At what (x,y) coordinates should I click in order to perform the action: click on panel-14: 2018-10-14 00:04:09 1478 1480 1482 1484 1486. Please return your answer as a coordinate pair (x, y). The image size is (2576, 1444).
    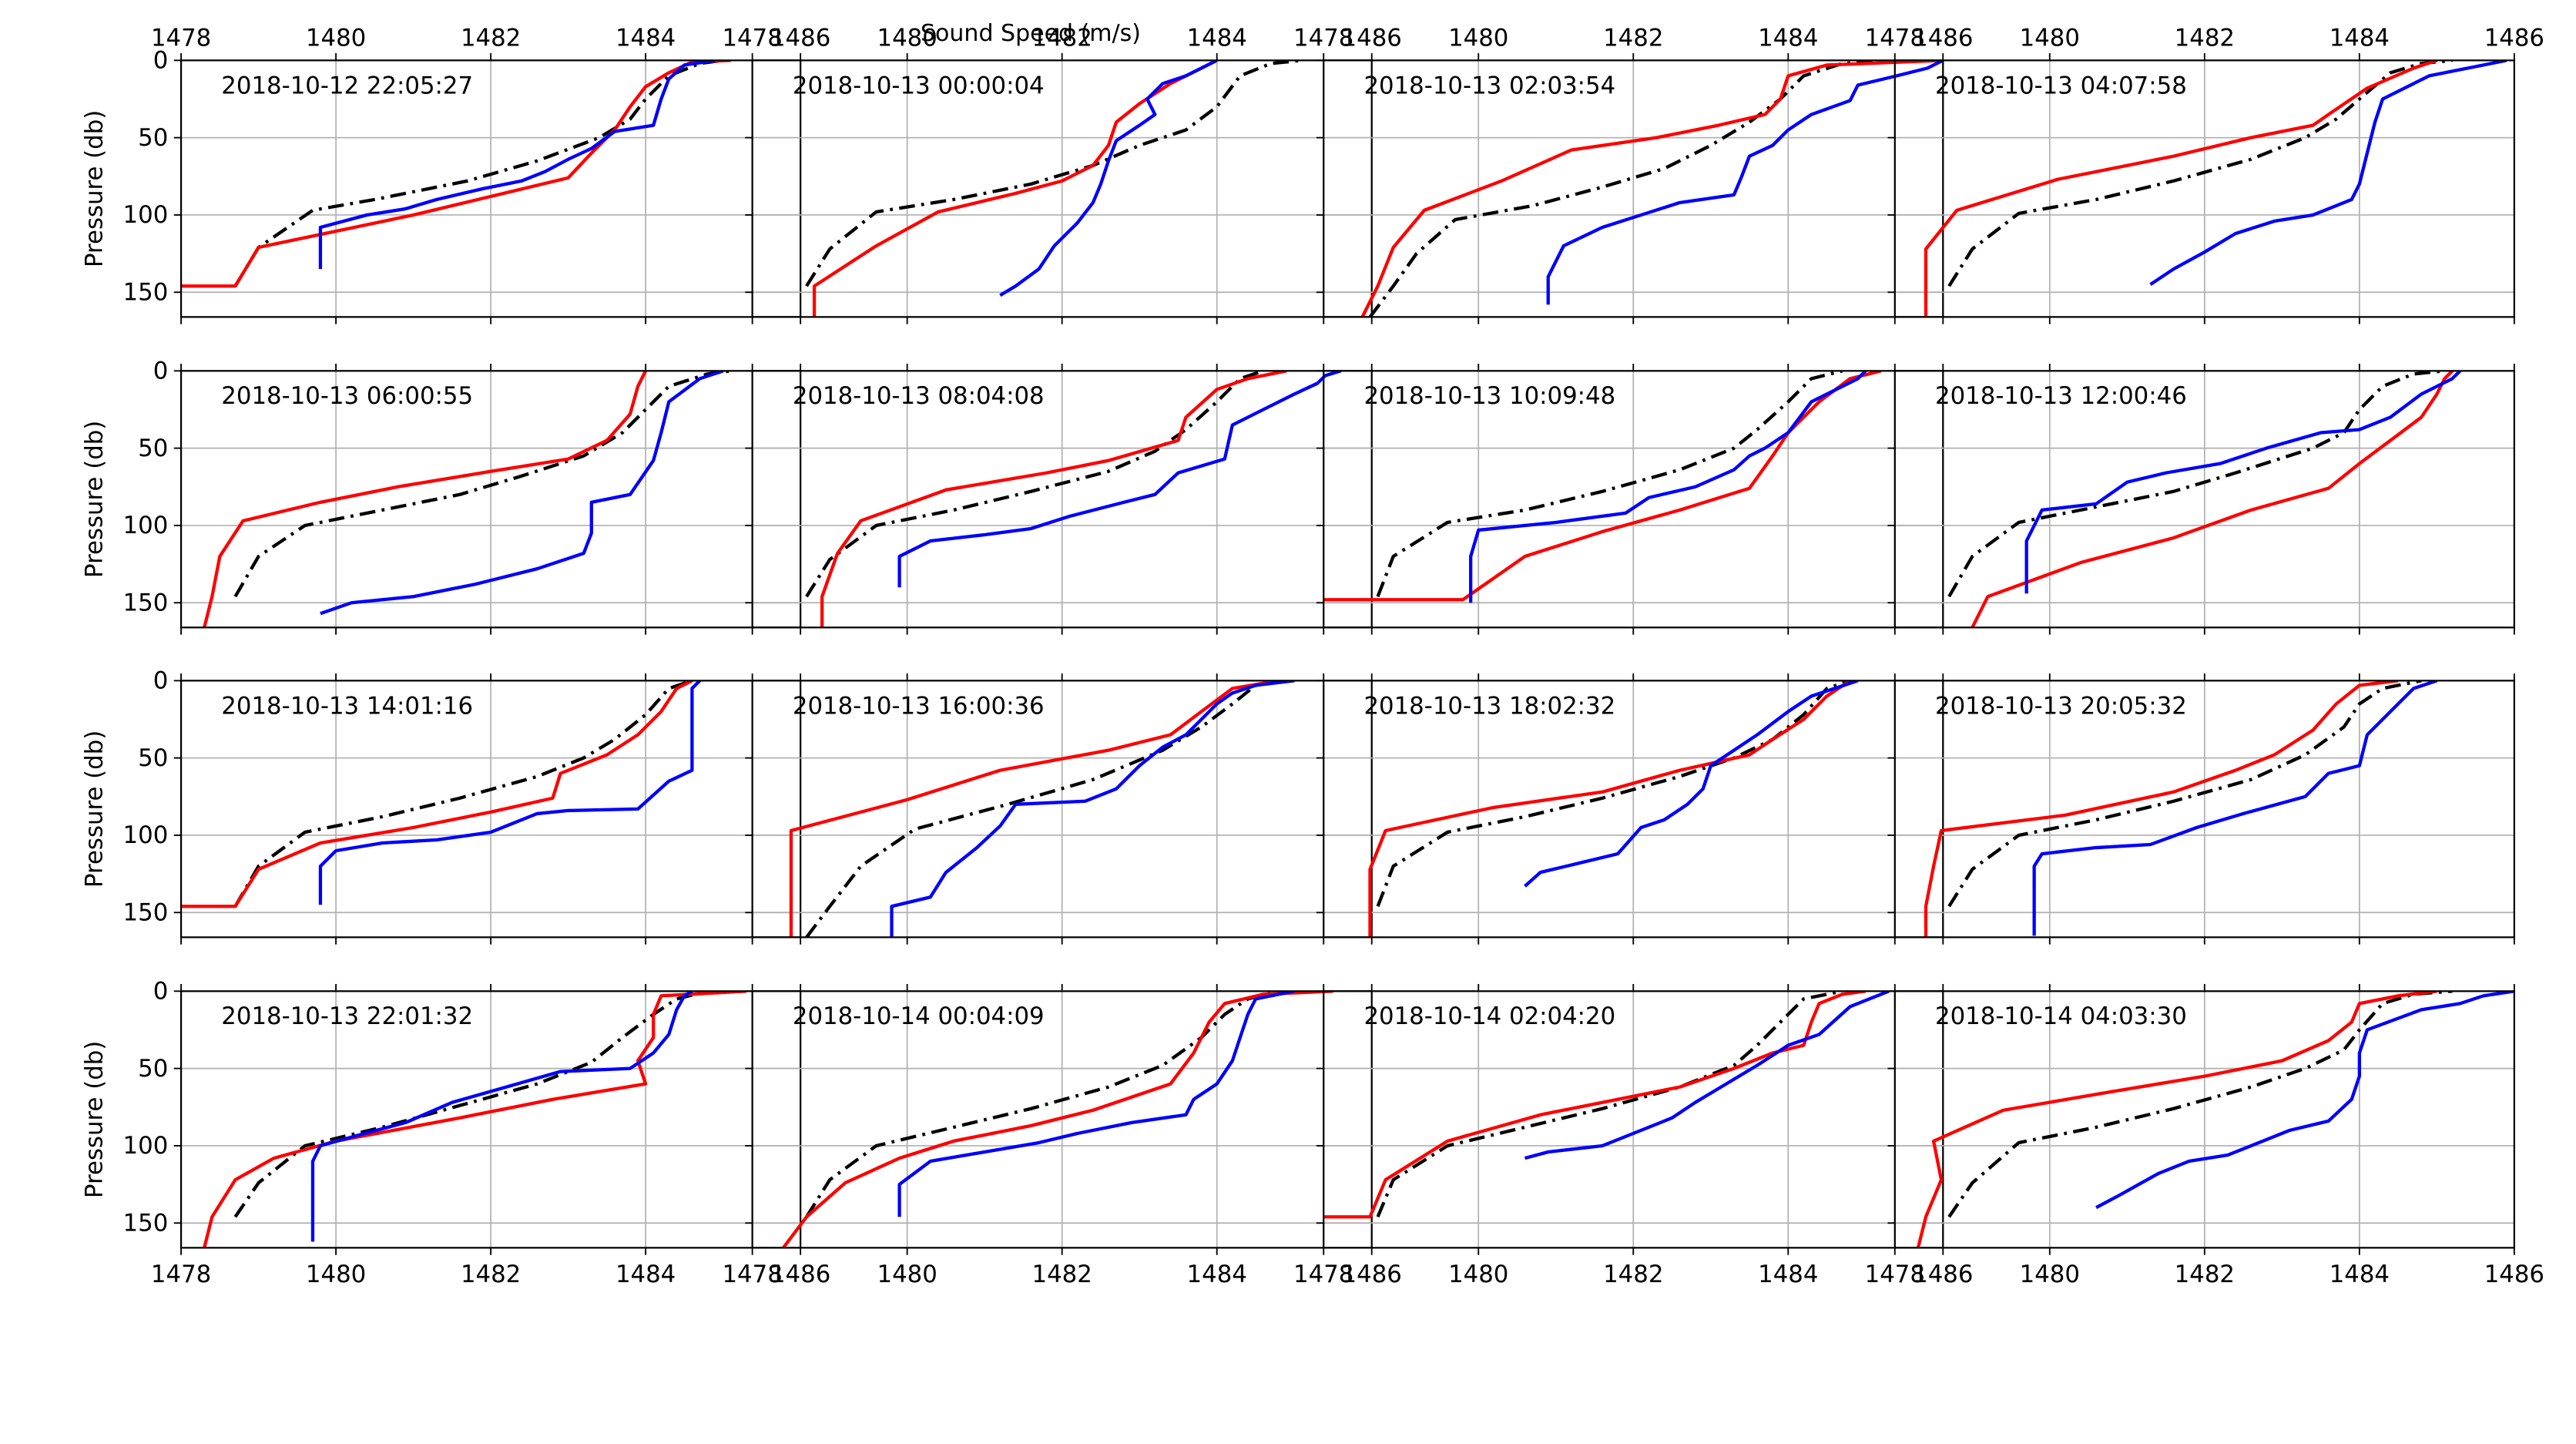
    Looking at the image, I should click on (1062, 1136).